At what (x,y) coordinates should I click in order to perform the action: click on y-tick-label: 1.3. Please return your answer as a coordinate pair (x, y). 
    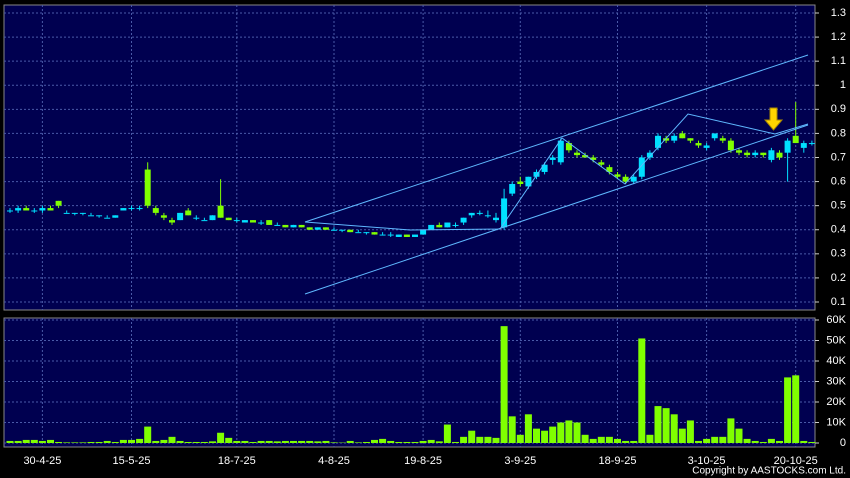
    Looking at the image, I should click on (838, 13).